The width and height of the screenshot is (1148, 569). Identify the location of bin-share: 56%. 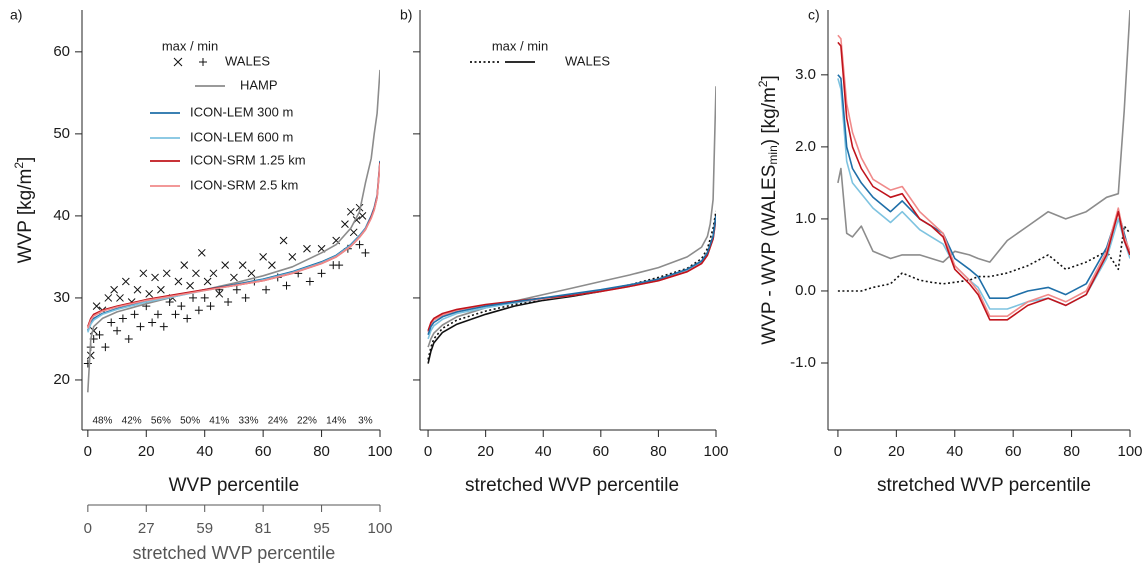
(161, 421).